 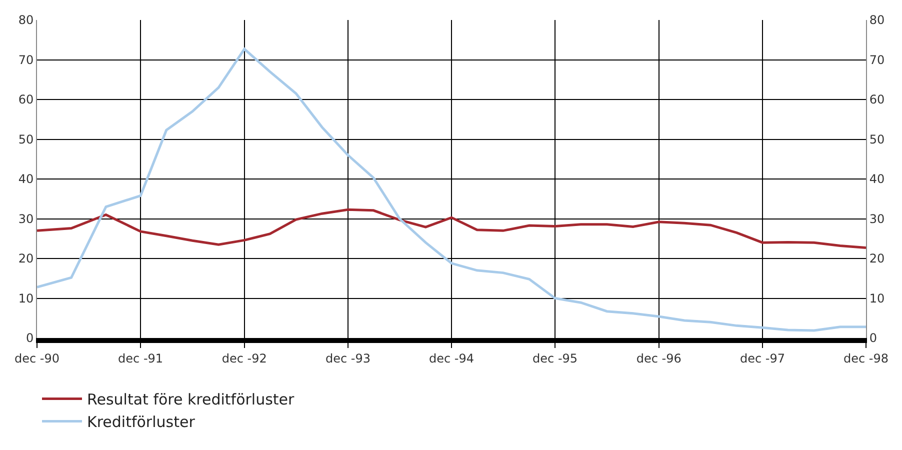 What do you see at coordinates (347, 358) in the screenshot?
I see `x-tick-label: dec -93` at bounding box center [347, 358].